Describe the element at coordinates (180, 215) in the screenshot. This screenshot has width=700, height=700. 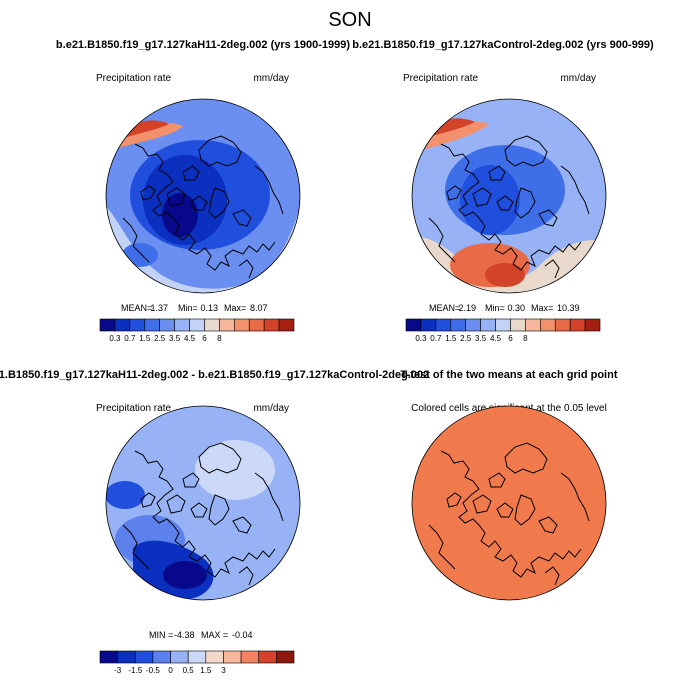
I see `polar-core-deep` at that location.